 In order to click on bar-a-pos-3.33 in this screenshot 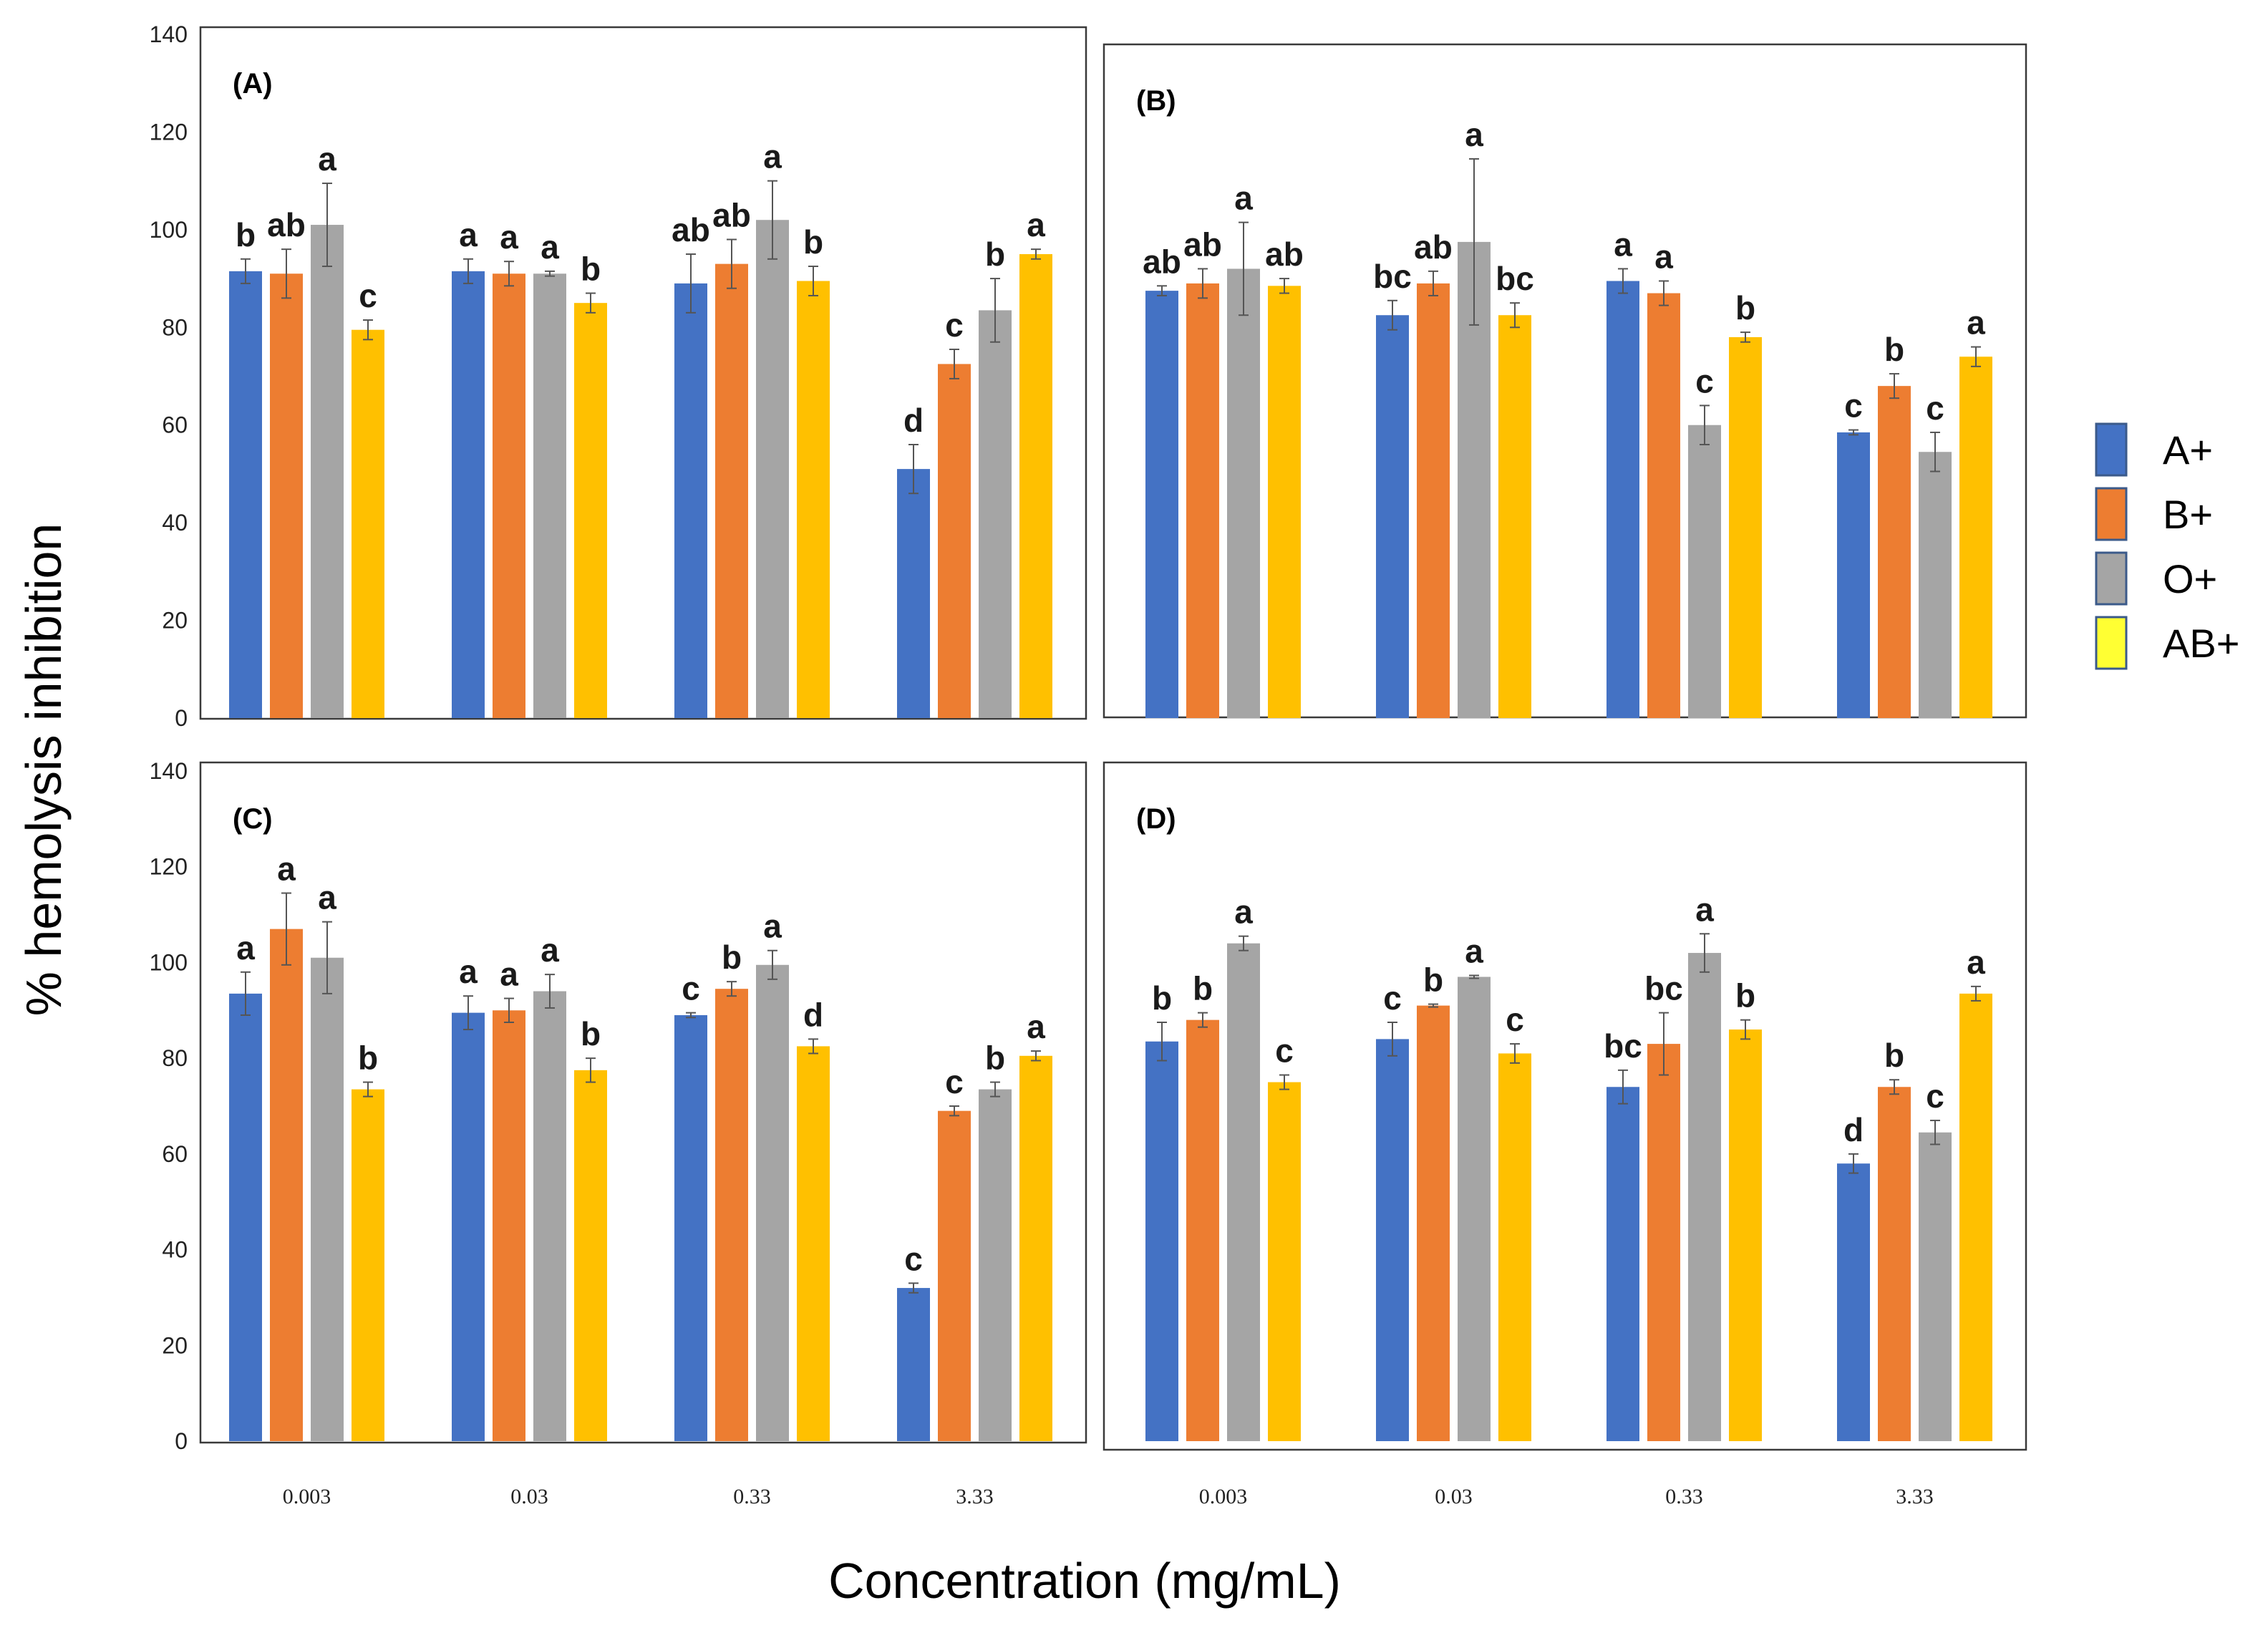, I will do `click(913, 593)`.